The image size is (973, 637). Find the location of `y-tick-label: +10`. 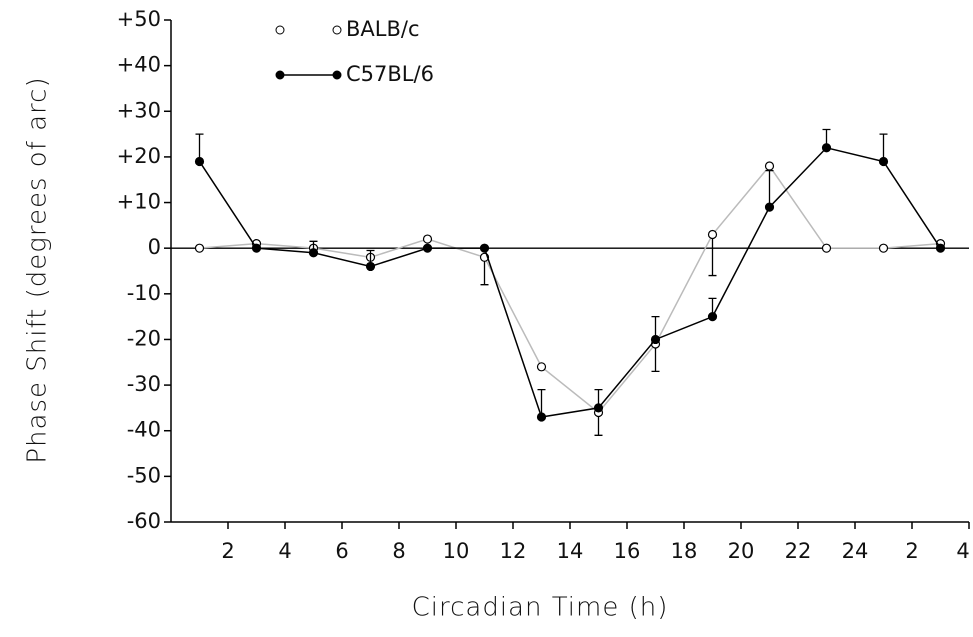

y-tick-label: +10 is located at coordinates (139, 202).